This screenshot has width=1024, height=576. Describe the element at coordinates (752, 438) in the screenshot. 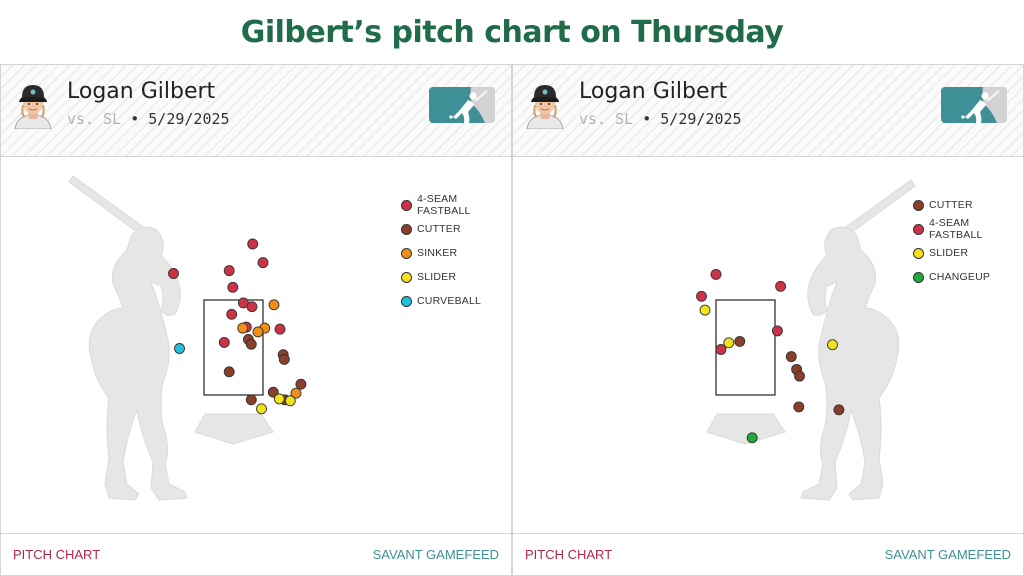

I see `pitch-point-changeup` at that location.